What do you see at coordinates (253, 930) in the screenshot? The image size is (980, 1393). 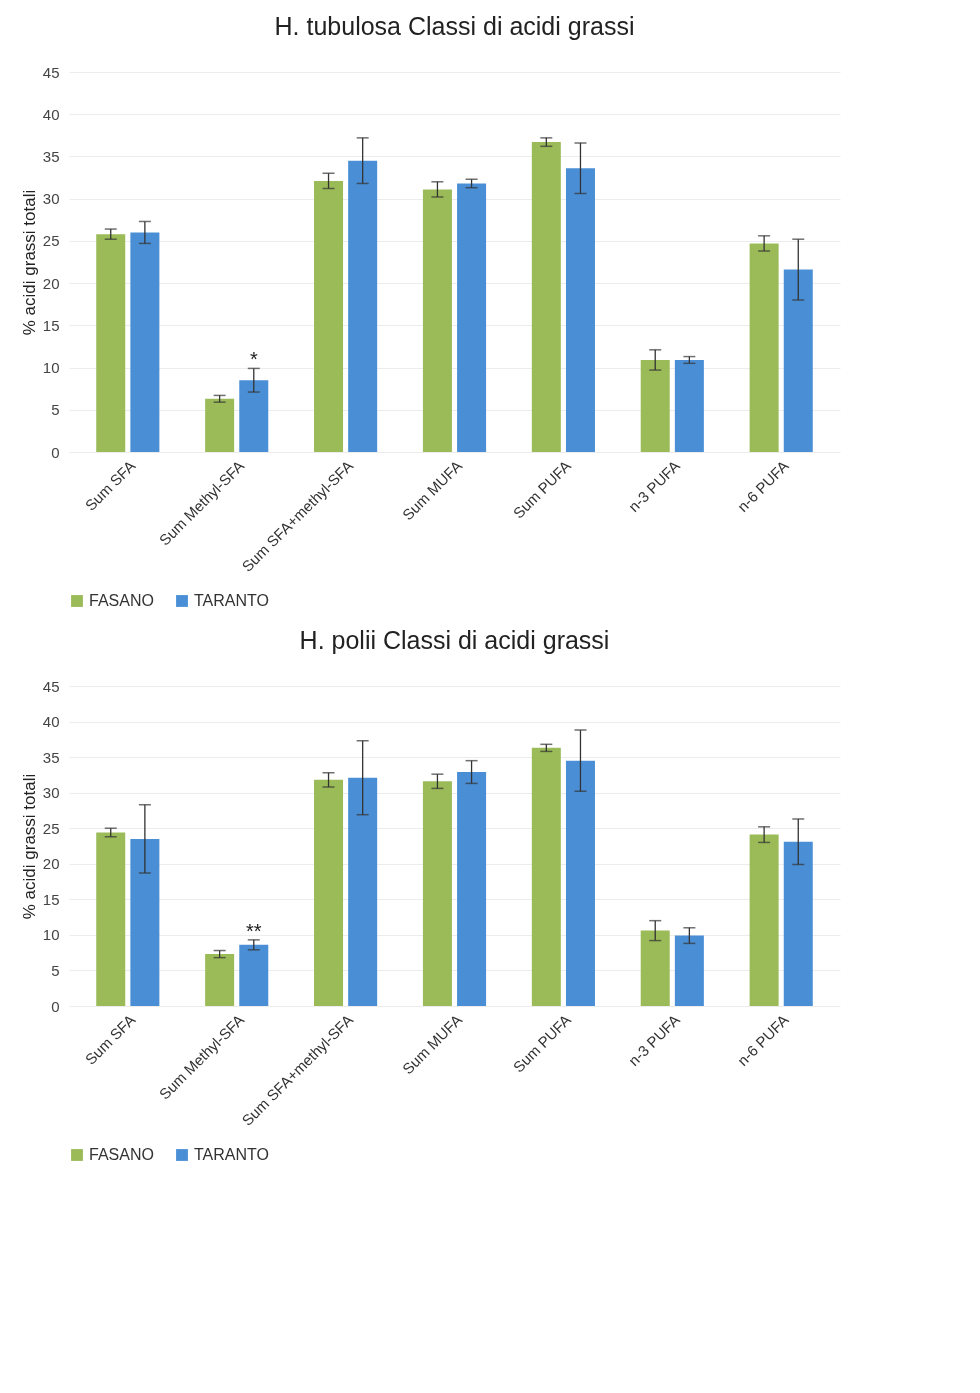 I see `annotation: **` at bounding box center [253, 930].